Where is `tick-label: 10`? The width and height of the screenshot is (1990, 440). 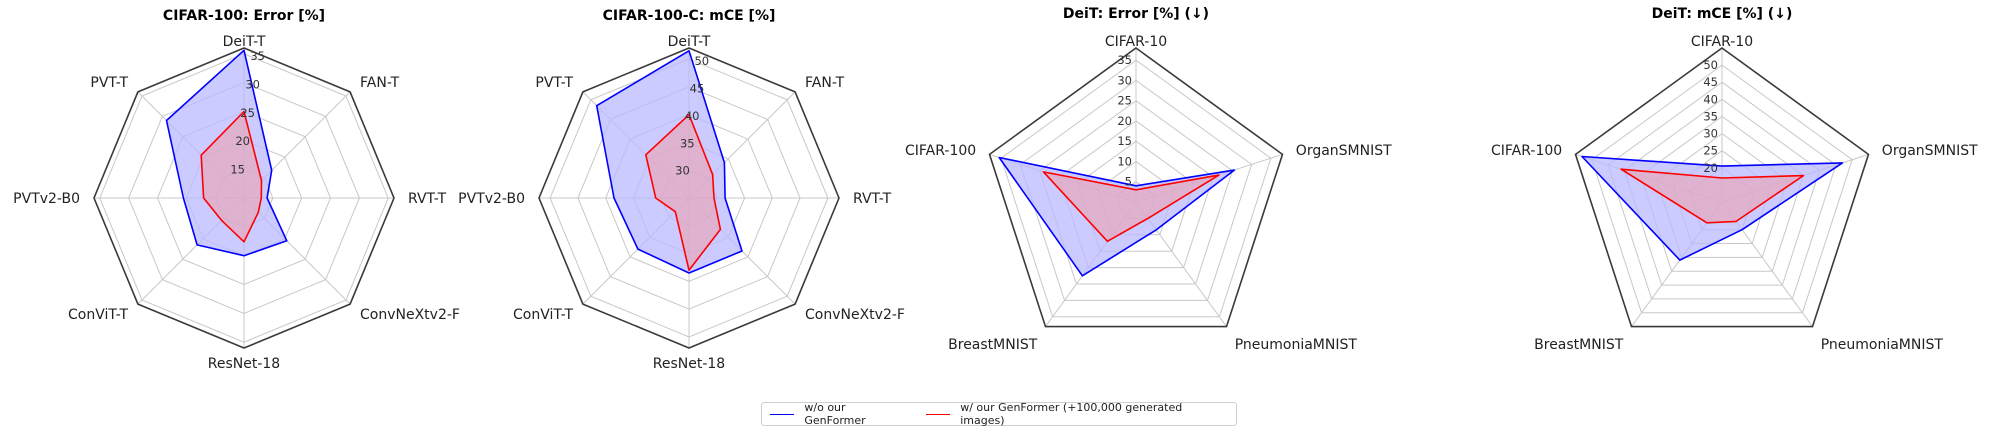
tick-label: 10 is located at coordinates (1124, 162).